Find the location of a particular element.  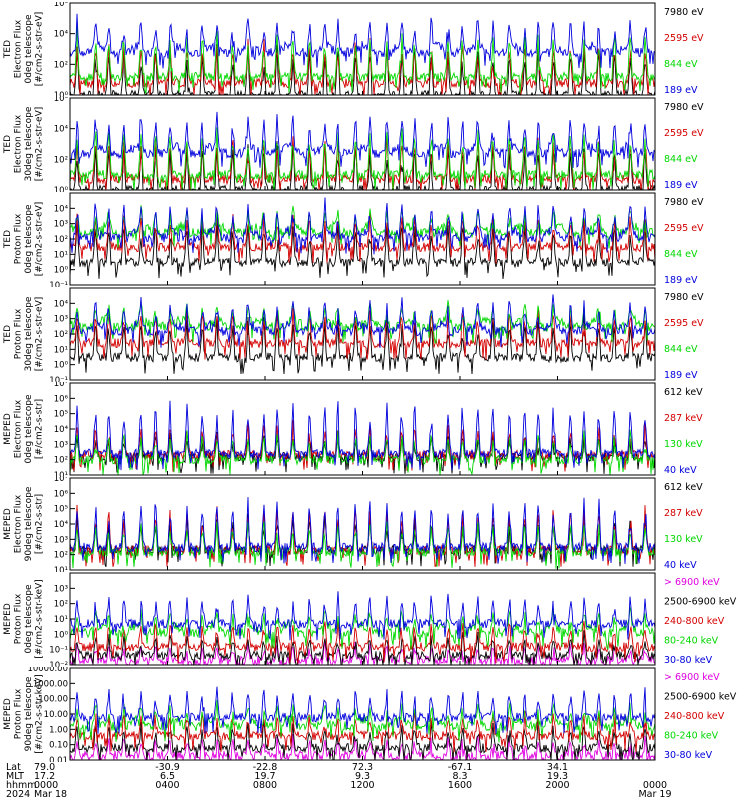

footer-row-label: MLT is located at coordinates (15, 776).